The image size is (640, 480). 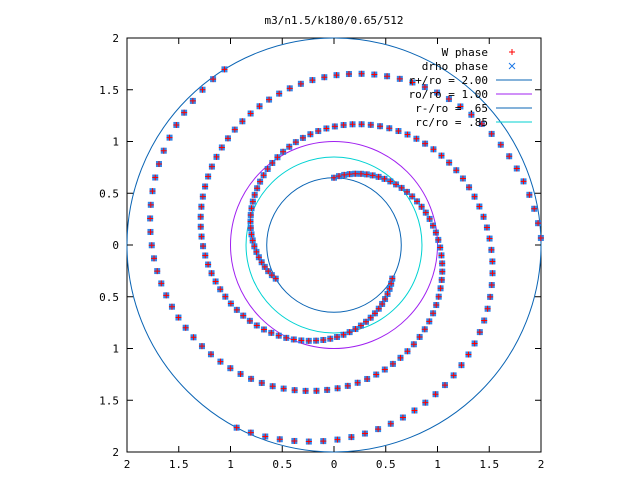 What do you see at coordinates (127, 464) in the screenshot?
I see `x-tick-label: 2` at bounding box center [127, 464].